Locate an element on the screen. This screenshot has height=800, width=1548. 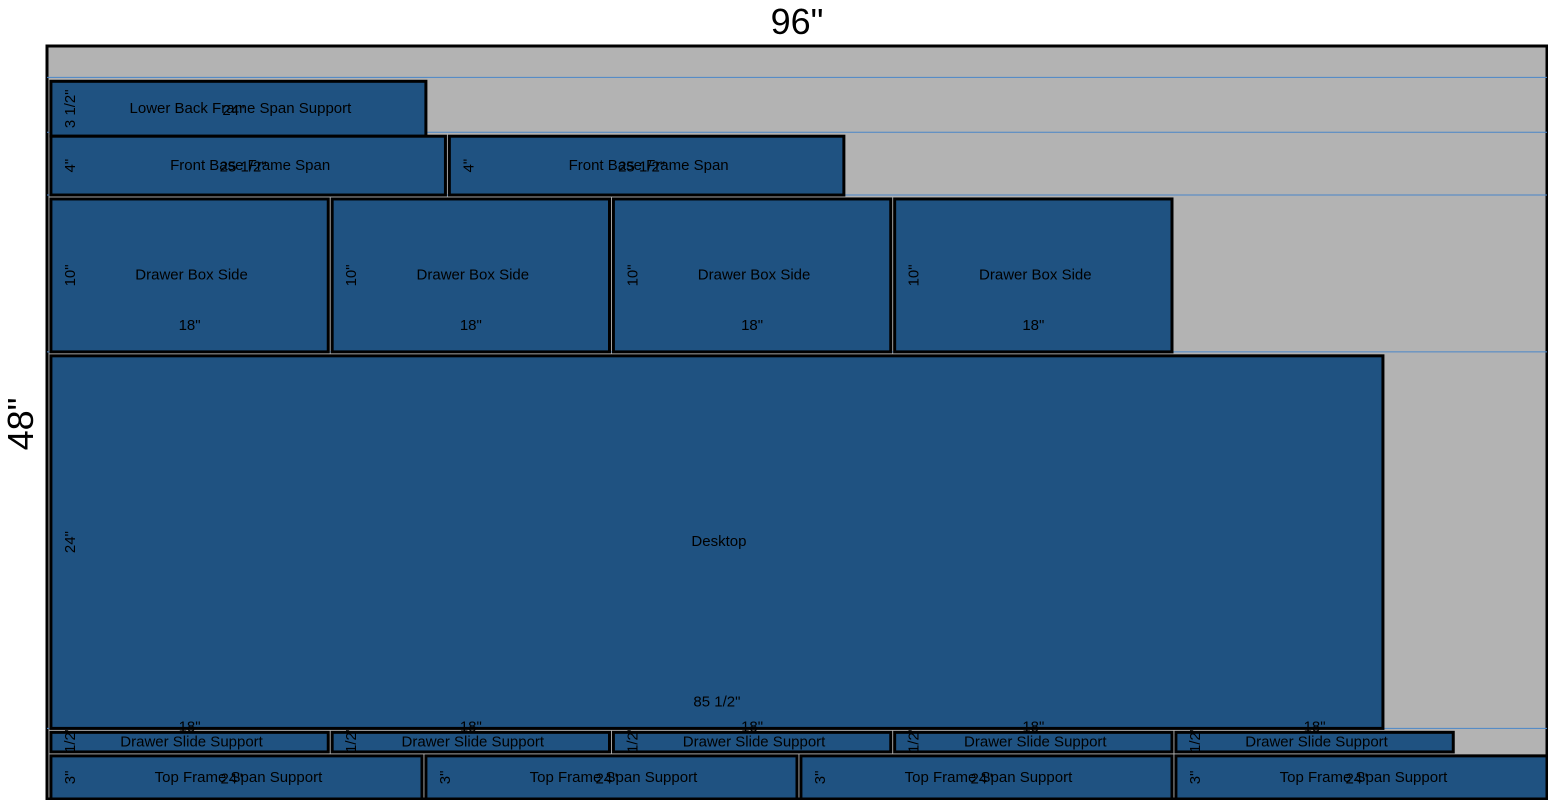
piece-height-label: 3 1/2" is located at coordinates (70, 108).